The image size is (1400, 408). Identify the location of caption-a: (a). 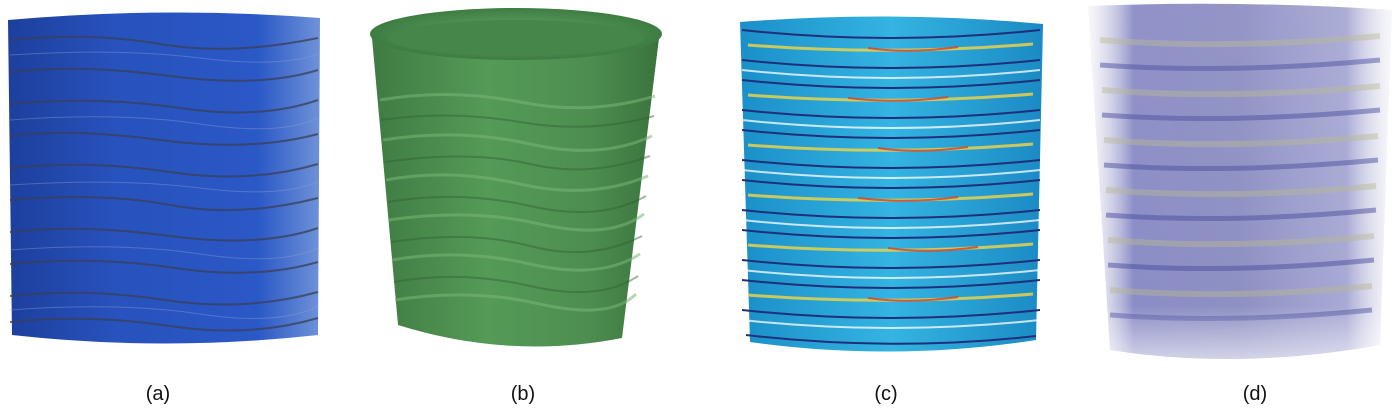
(158, 394).